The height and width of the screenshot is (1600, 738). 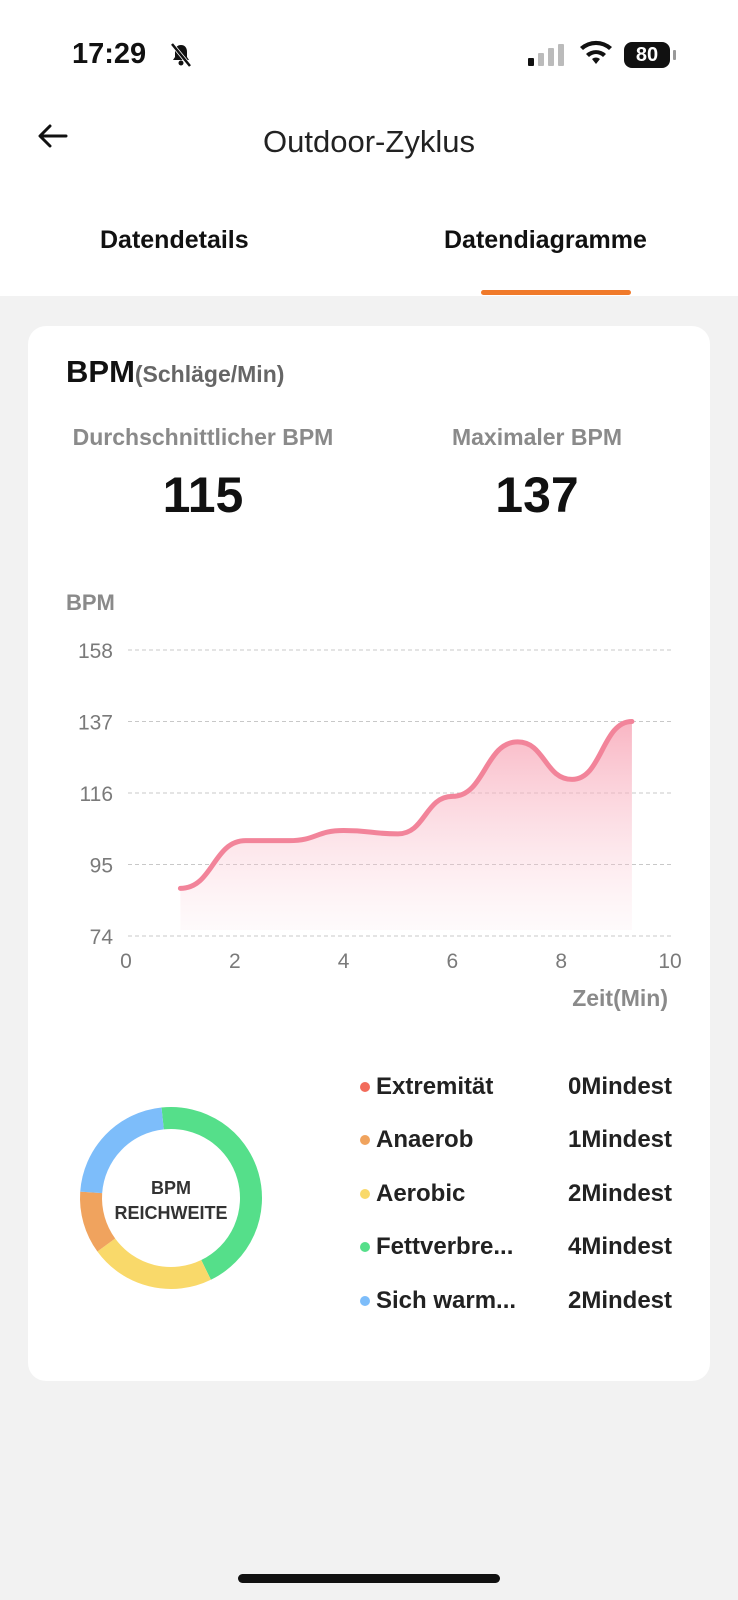 I want to click on x-tick-label: 8, so click(x=561, y=961).